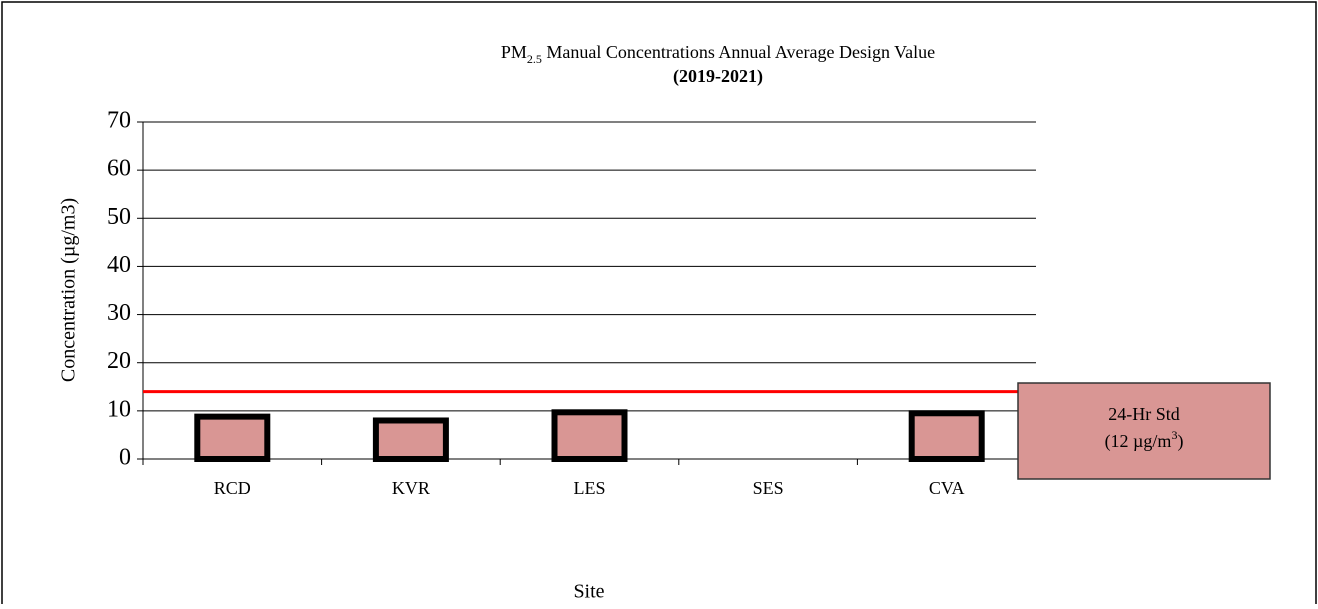 Image resolution: width=1318 pixels, height=609 pixels. I want to click on y-tick-label: 60, so click(119, 169).